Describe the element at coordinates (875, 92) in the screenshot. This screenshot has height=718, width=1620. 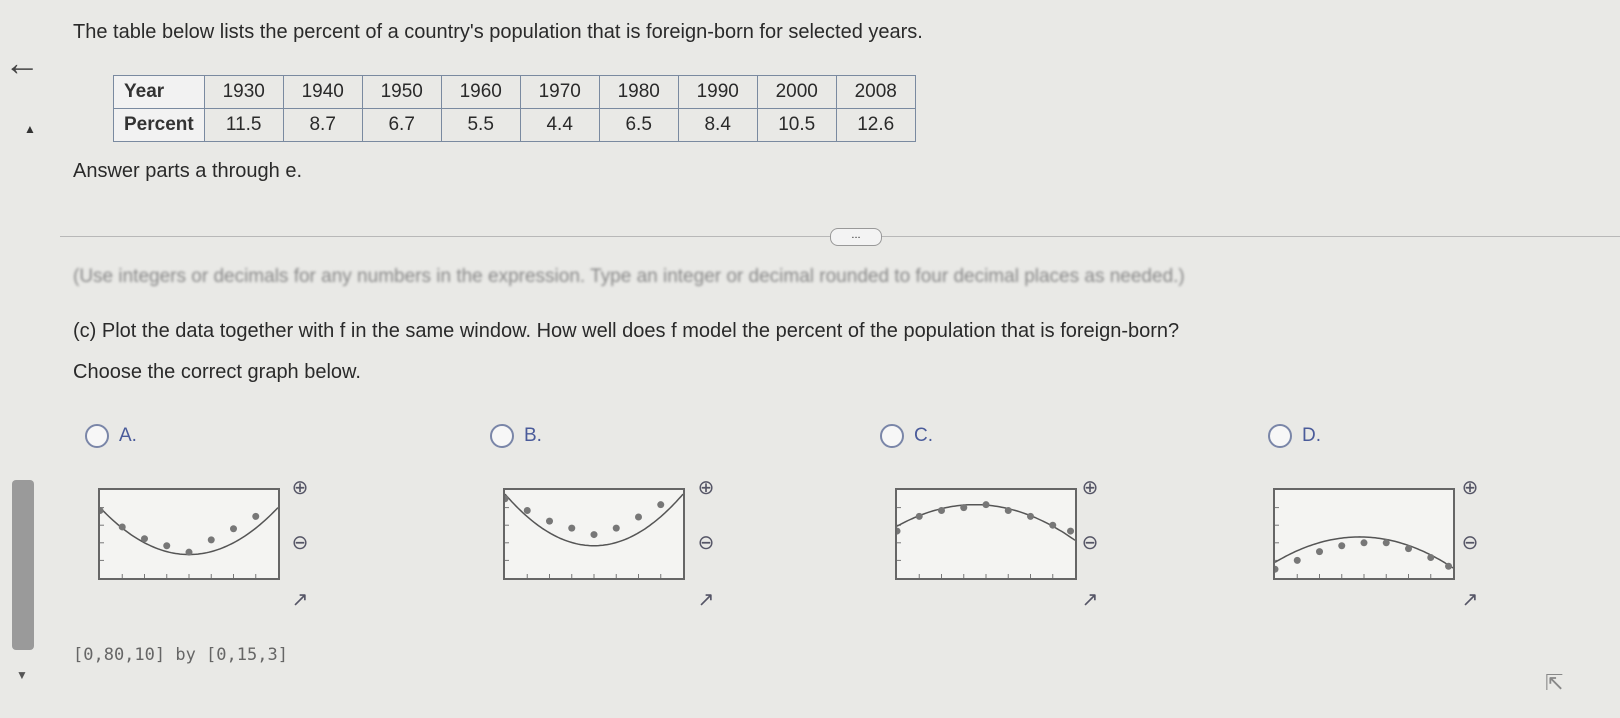
I see `year-cell: 2008` at that location.